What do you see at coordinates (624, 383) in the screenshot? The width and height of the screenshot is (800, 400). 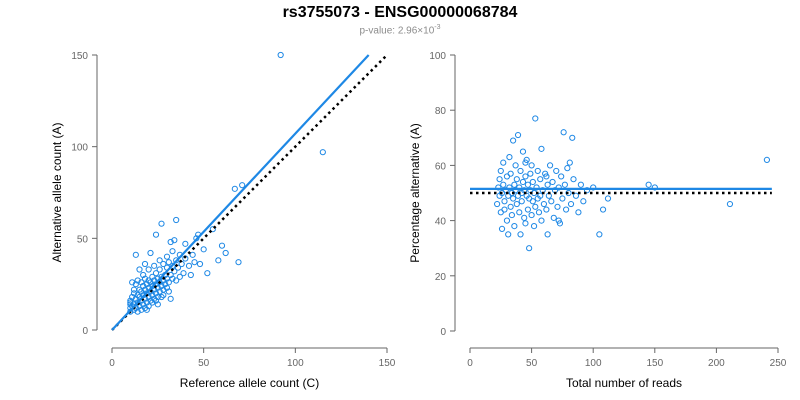 I see `right-x-axis-title: Total number of reads` at bounding box center [624, 383].